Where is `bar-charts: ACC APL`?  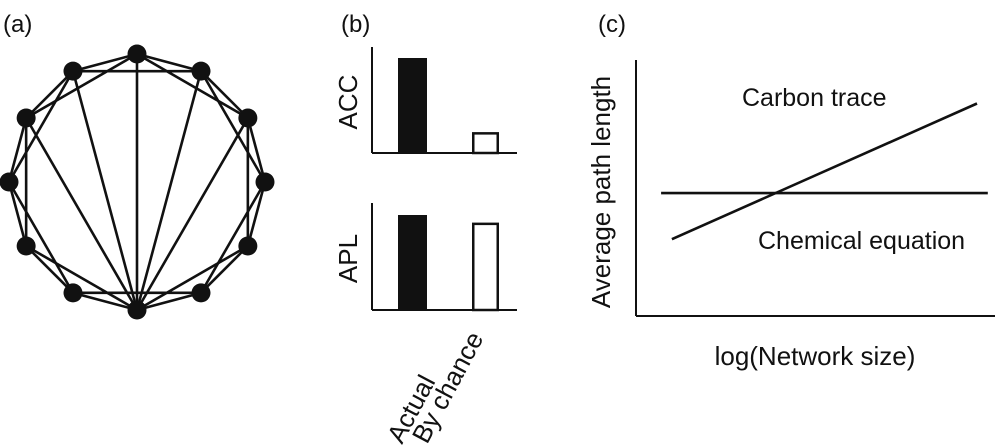
bar-charts: ACC APL is located at coordinates (425, 179).